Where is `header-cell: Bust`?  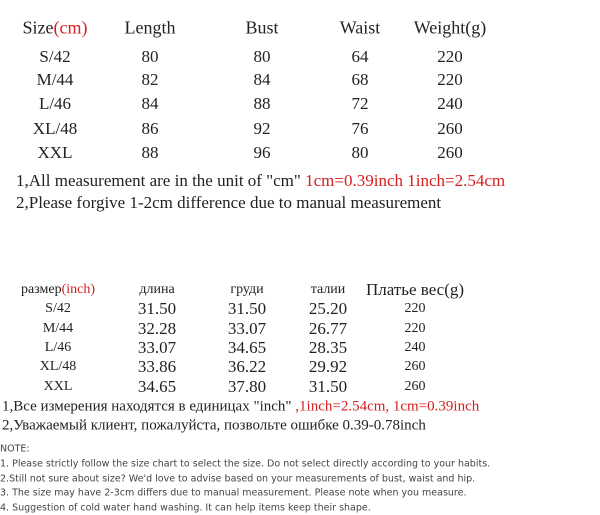 header-cell: Bust is located at coordinates (262, 27).